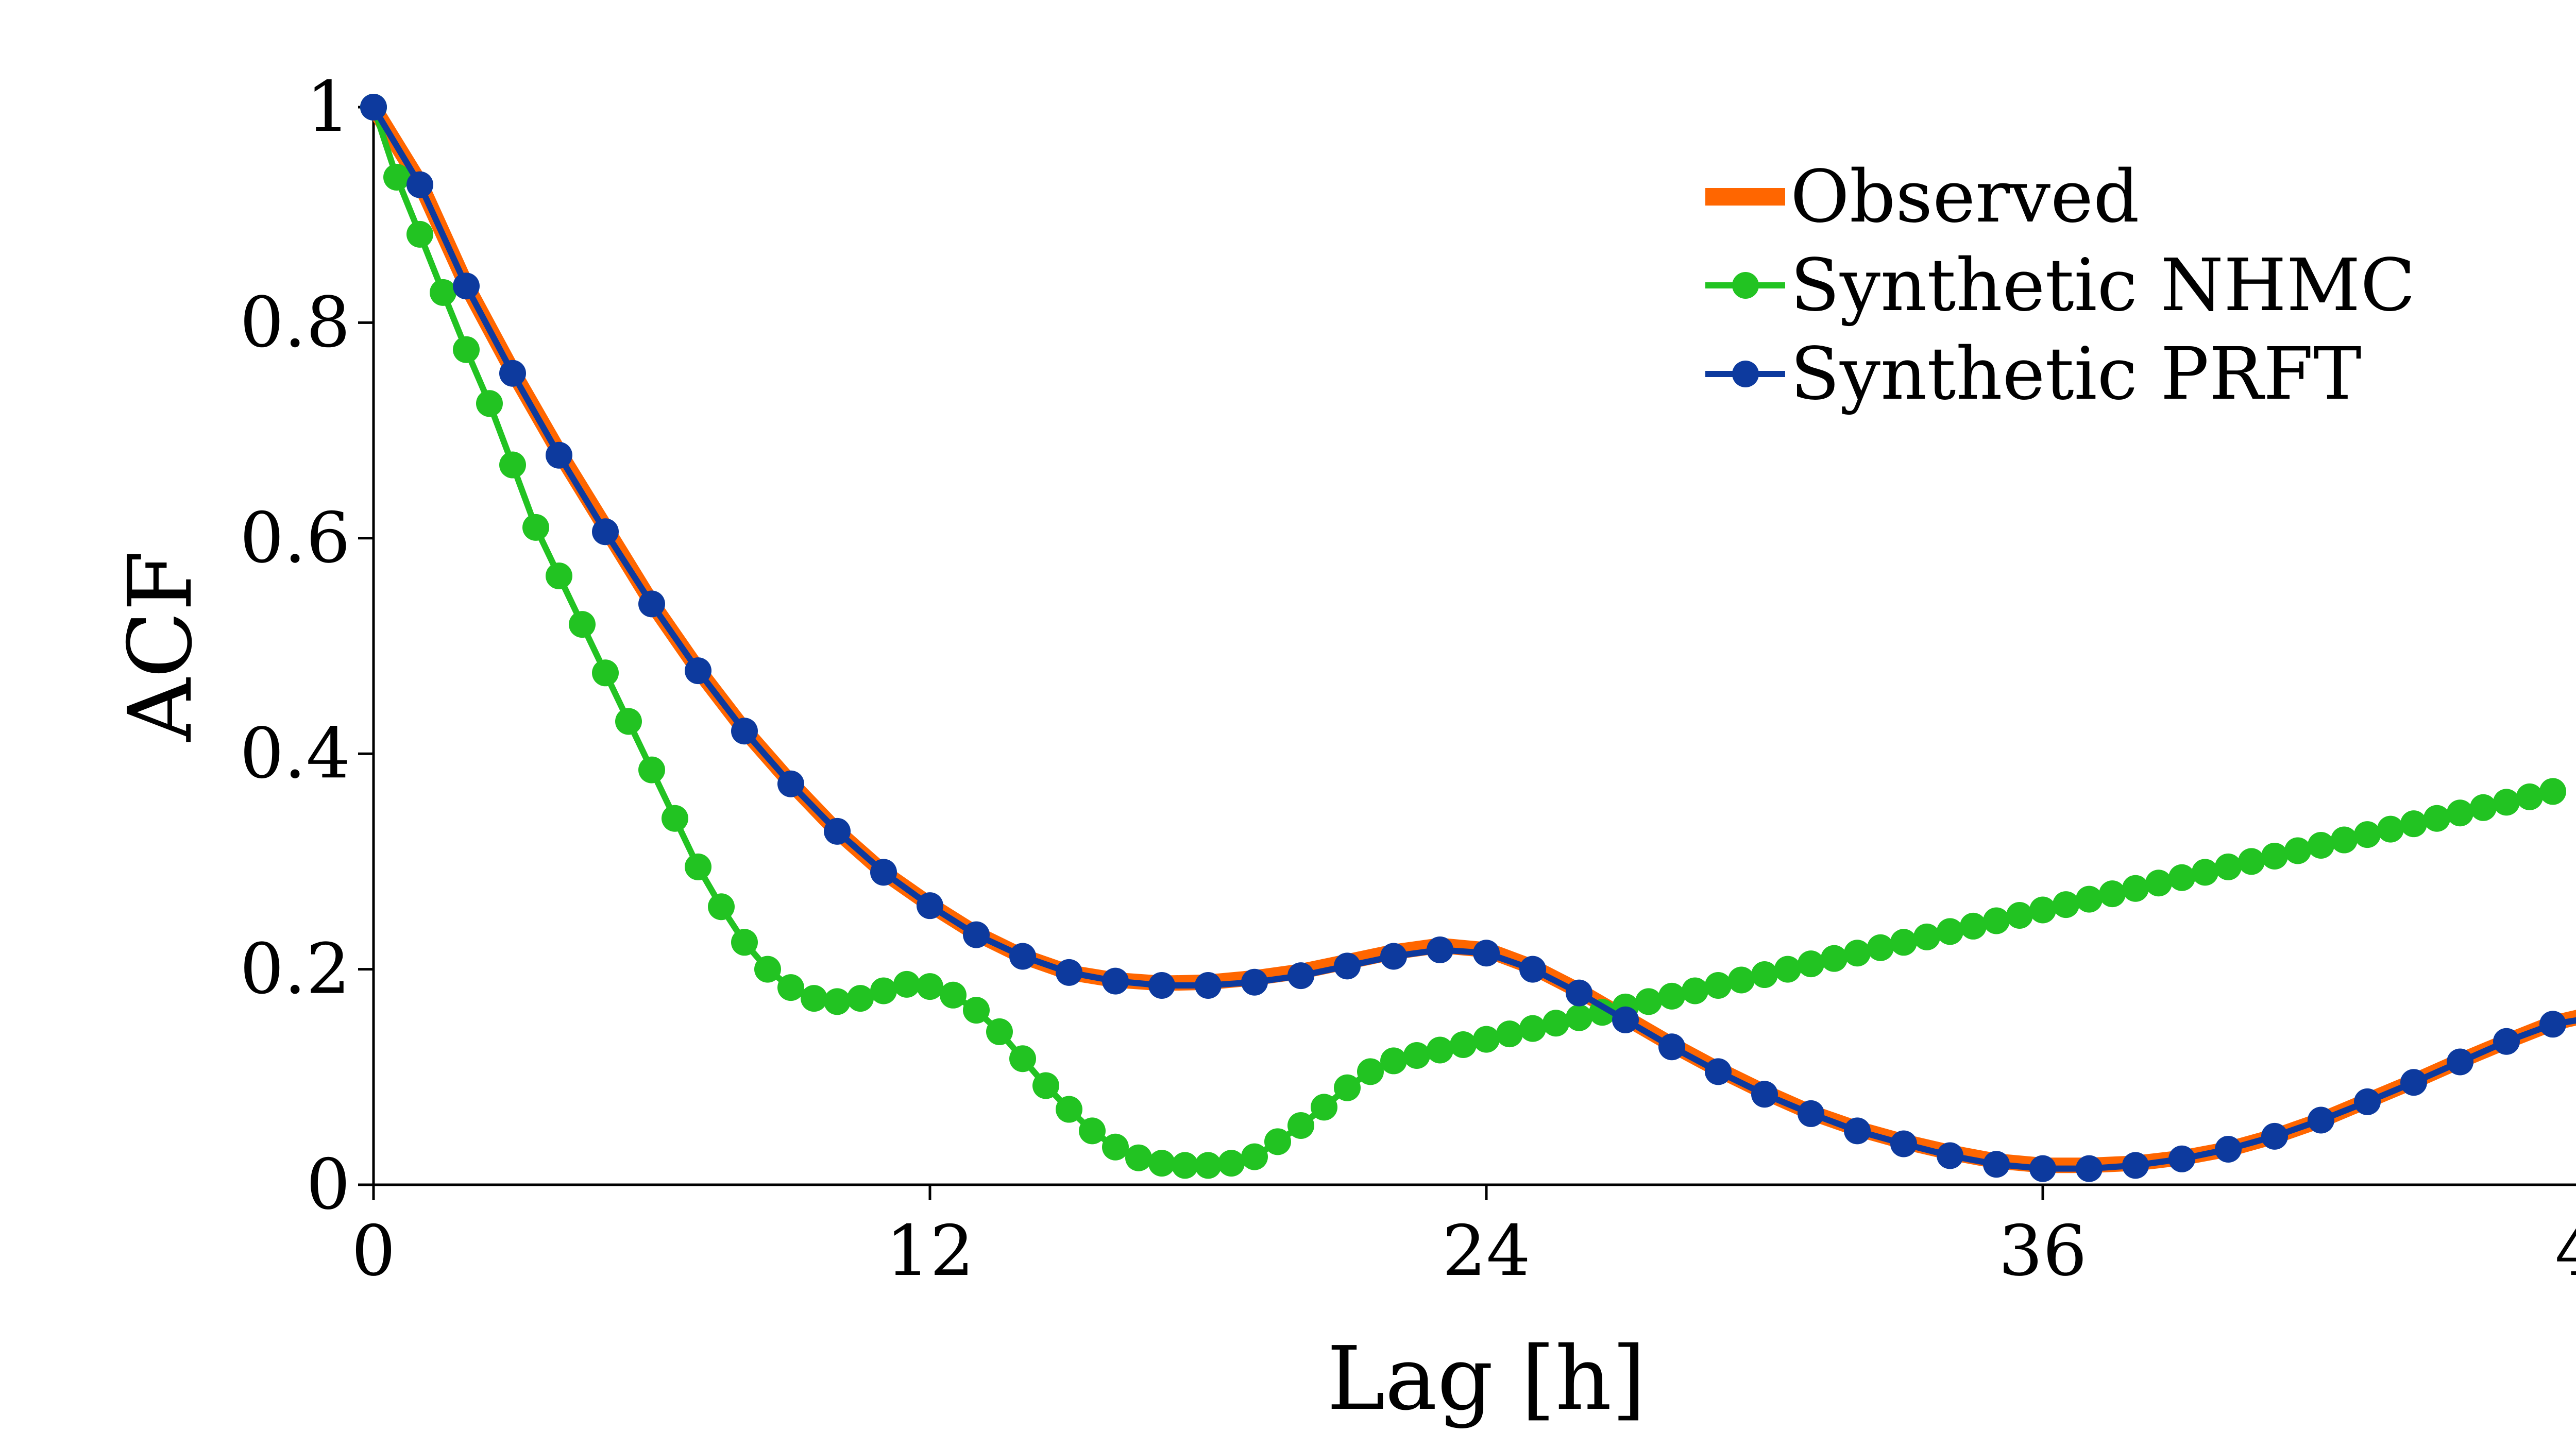 This screenshot has width=2576, height=1431. I want to click on y-tick-label: 0.6, so click(295, 538).